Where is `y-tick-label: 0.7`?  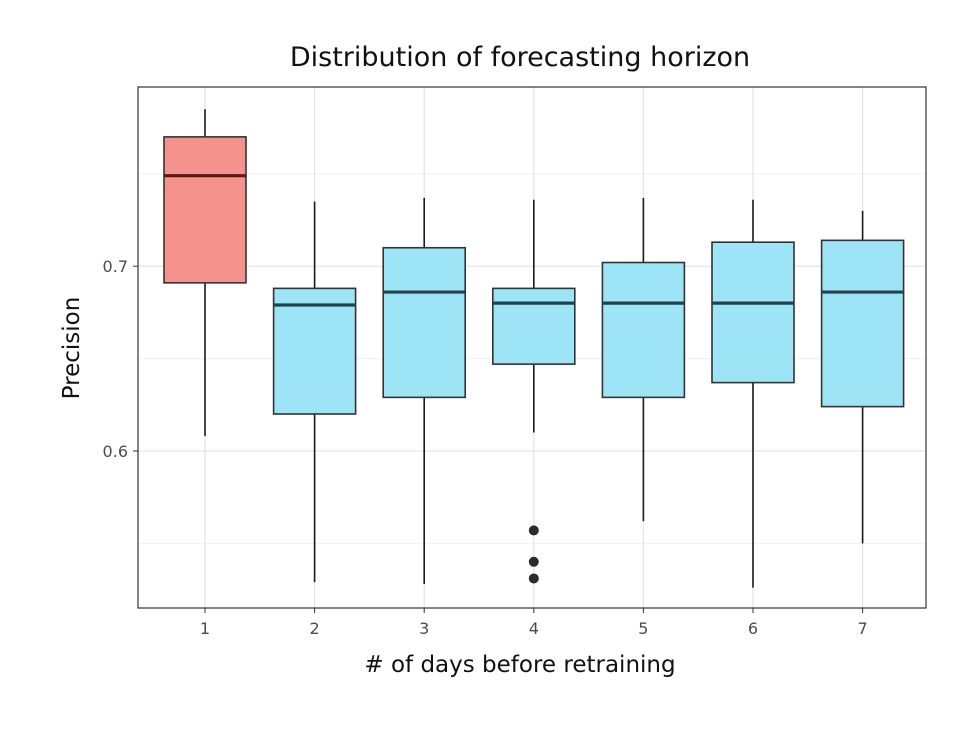
y-tick-label: 0.7 is located at coordinates (115, 266).